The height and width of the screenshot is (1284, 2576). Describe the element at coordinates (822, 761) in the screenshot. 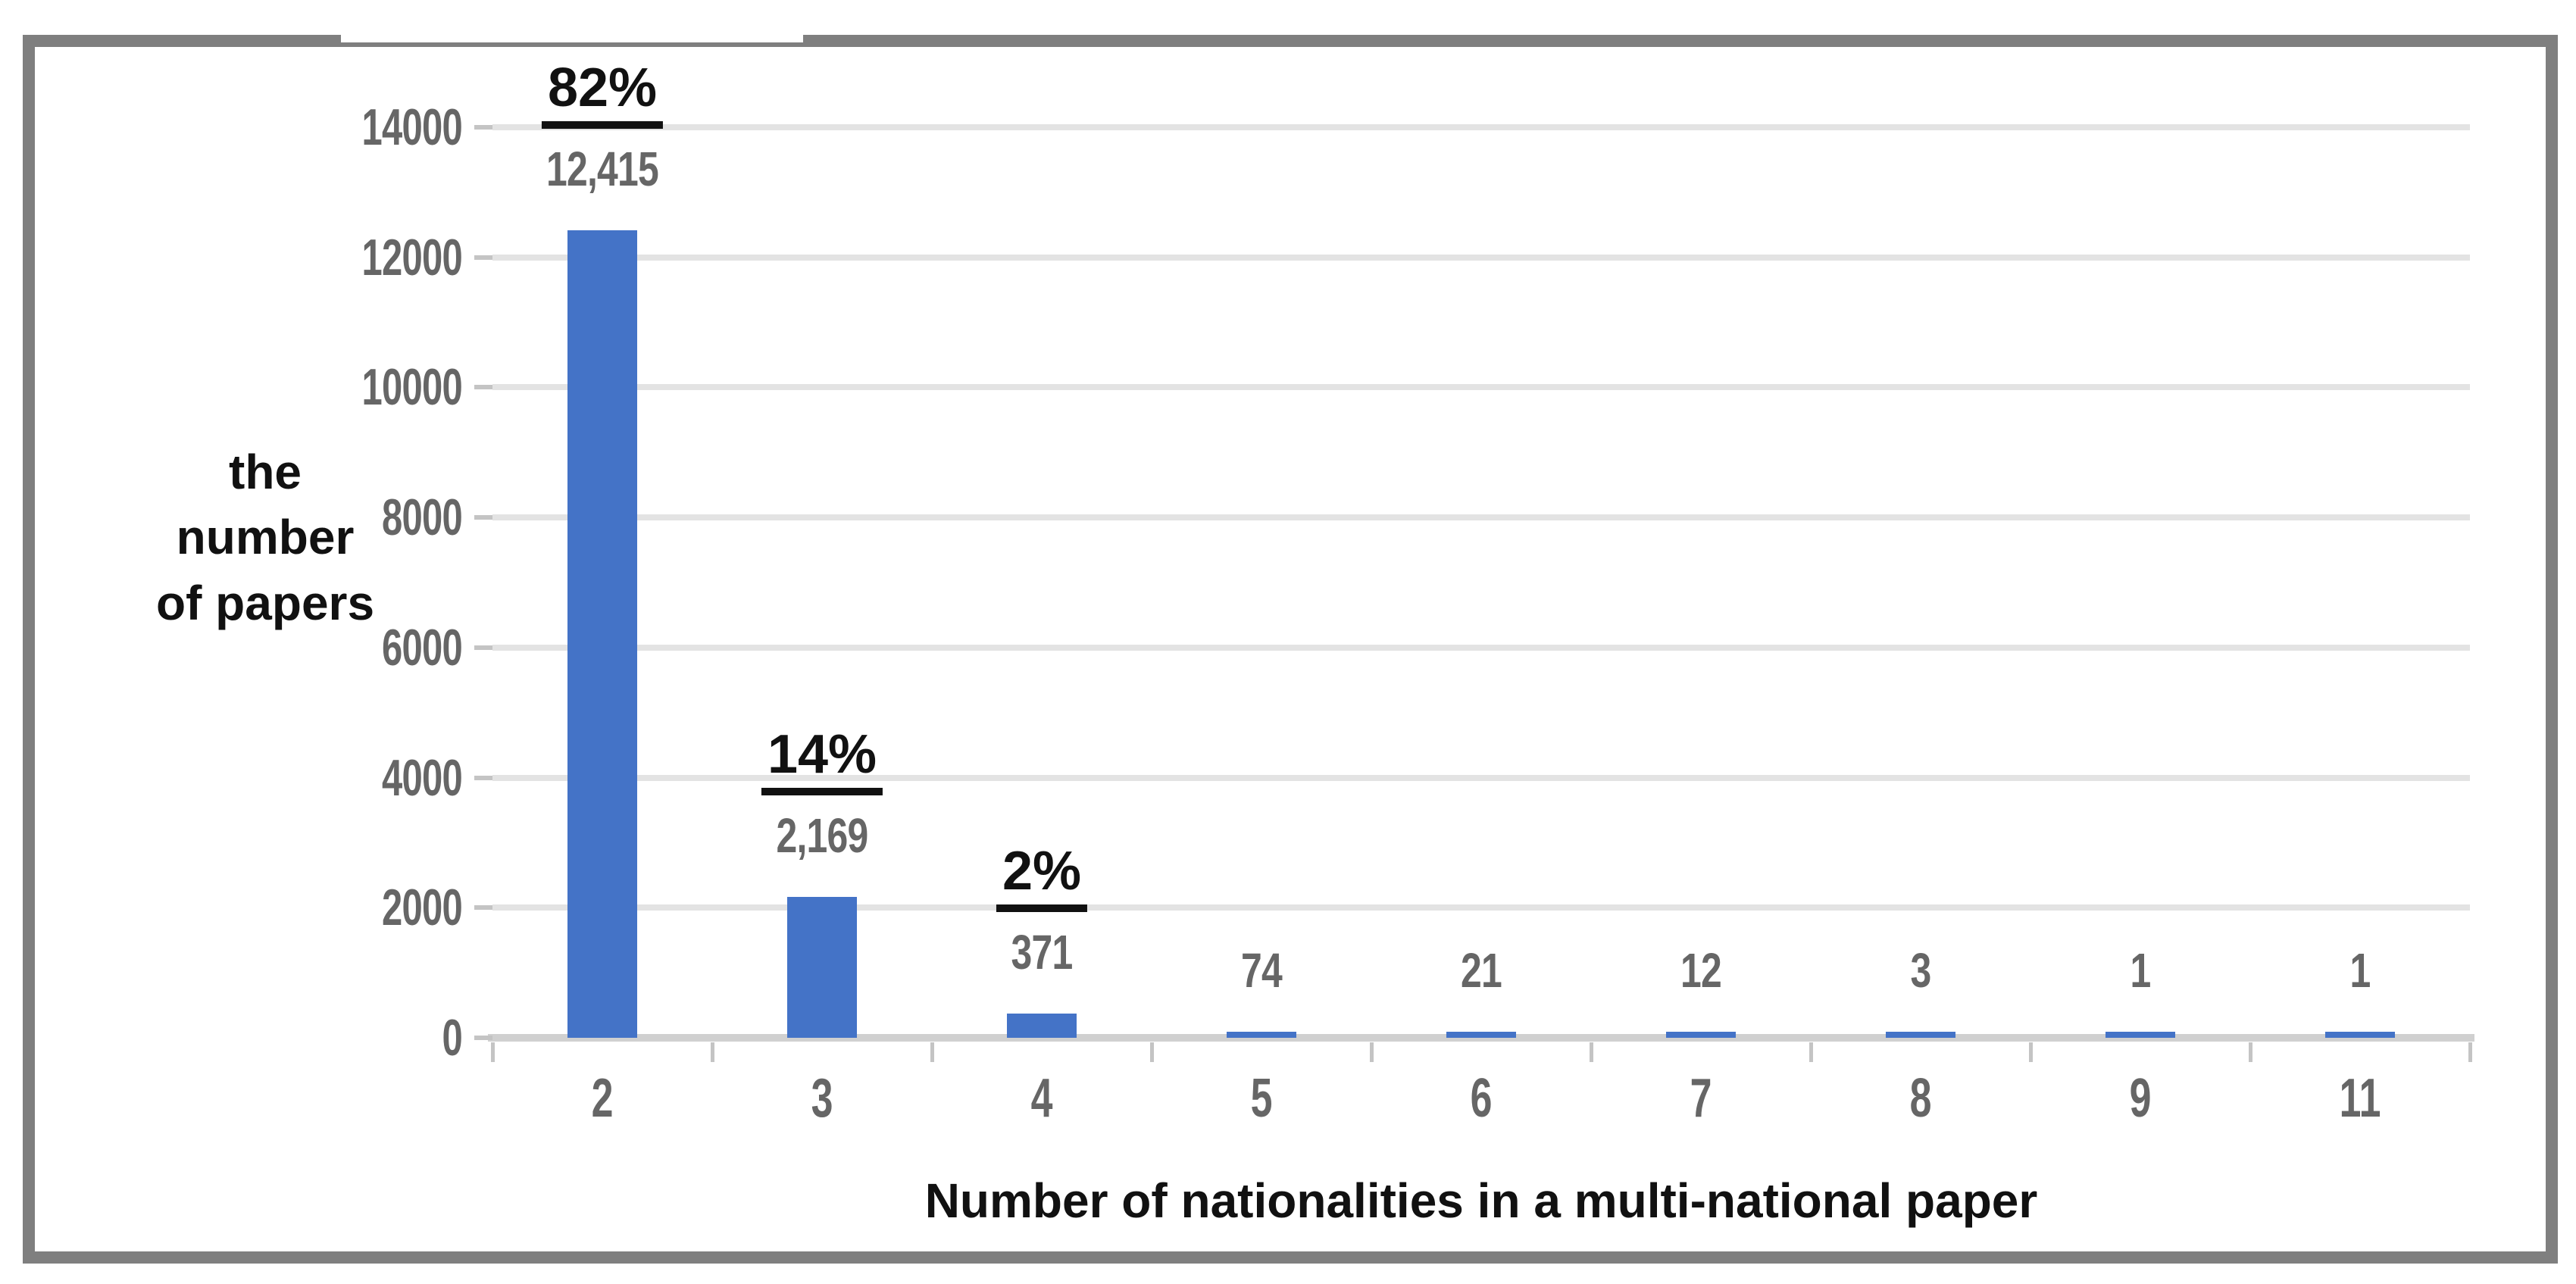

I see `bar-percent-label: 14%` at that location.